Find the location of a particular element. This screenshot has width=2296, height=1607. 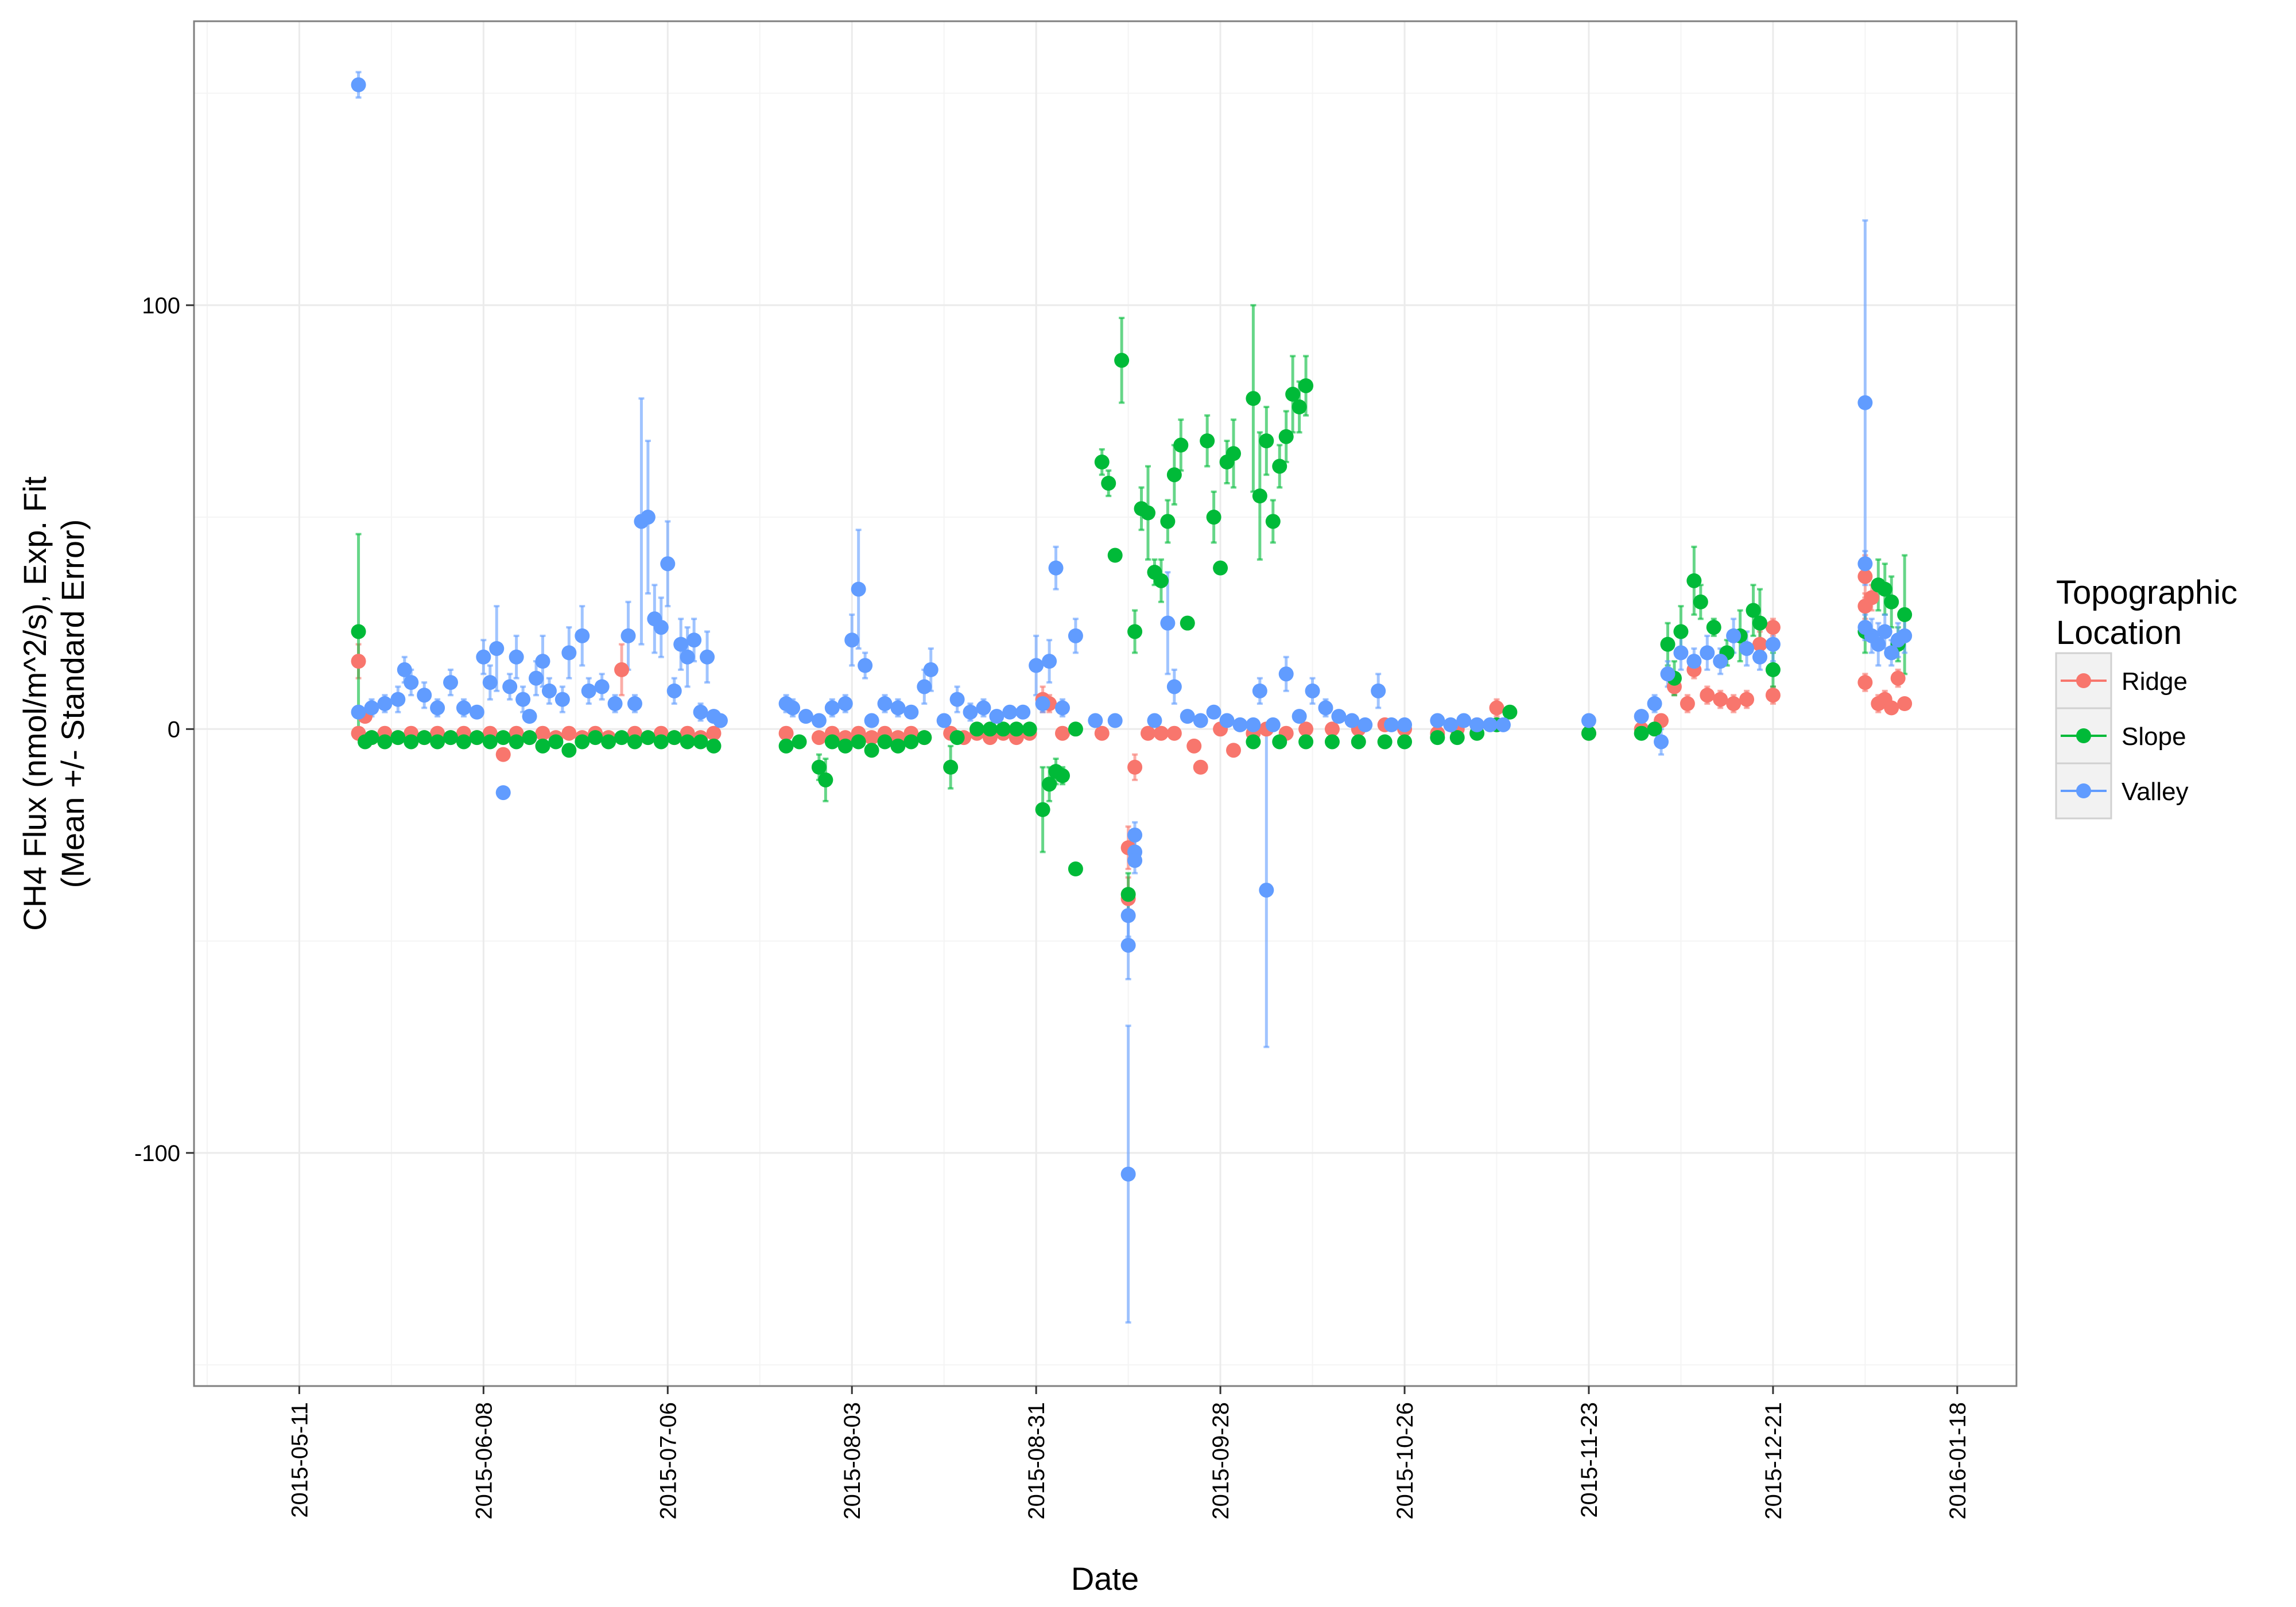

legend-title-line2: Location is located at coordinates (2119, 632).